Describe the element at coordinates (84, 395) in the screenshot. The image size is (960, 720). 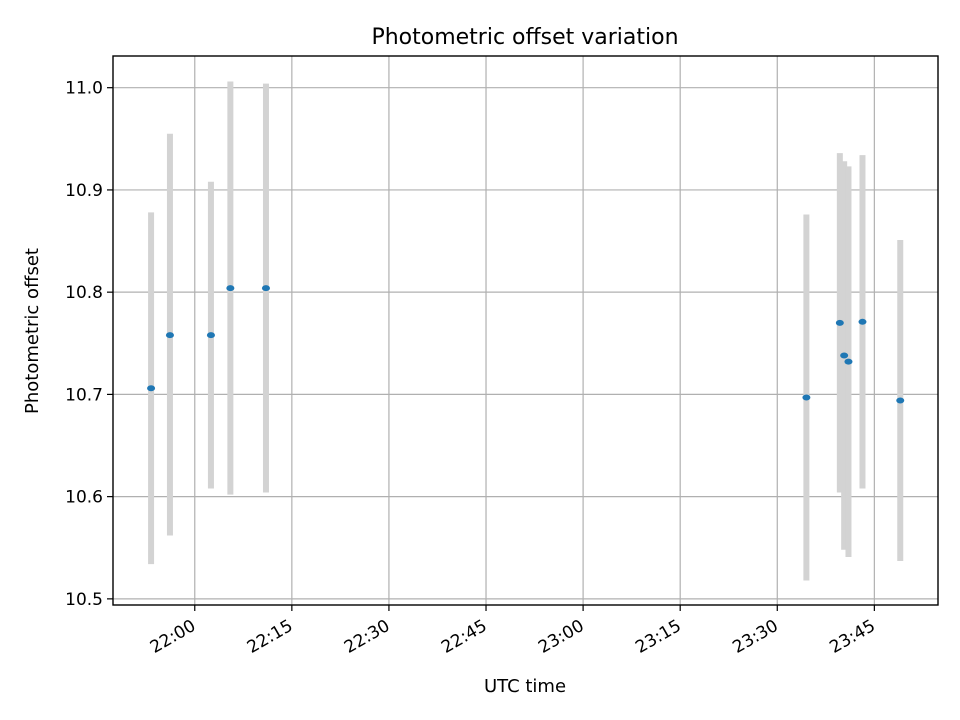
I see `y-tick-label: 10.7` at that location.